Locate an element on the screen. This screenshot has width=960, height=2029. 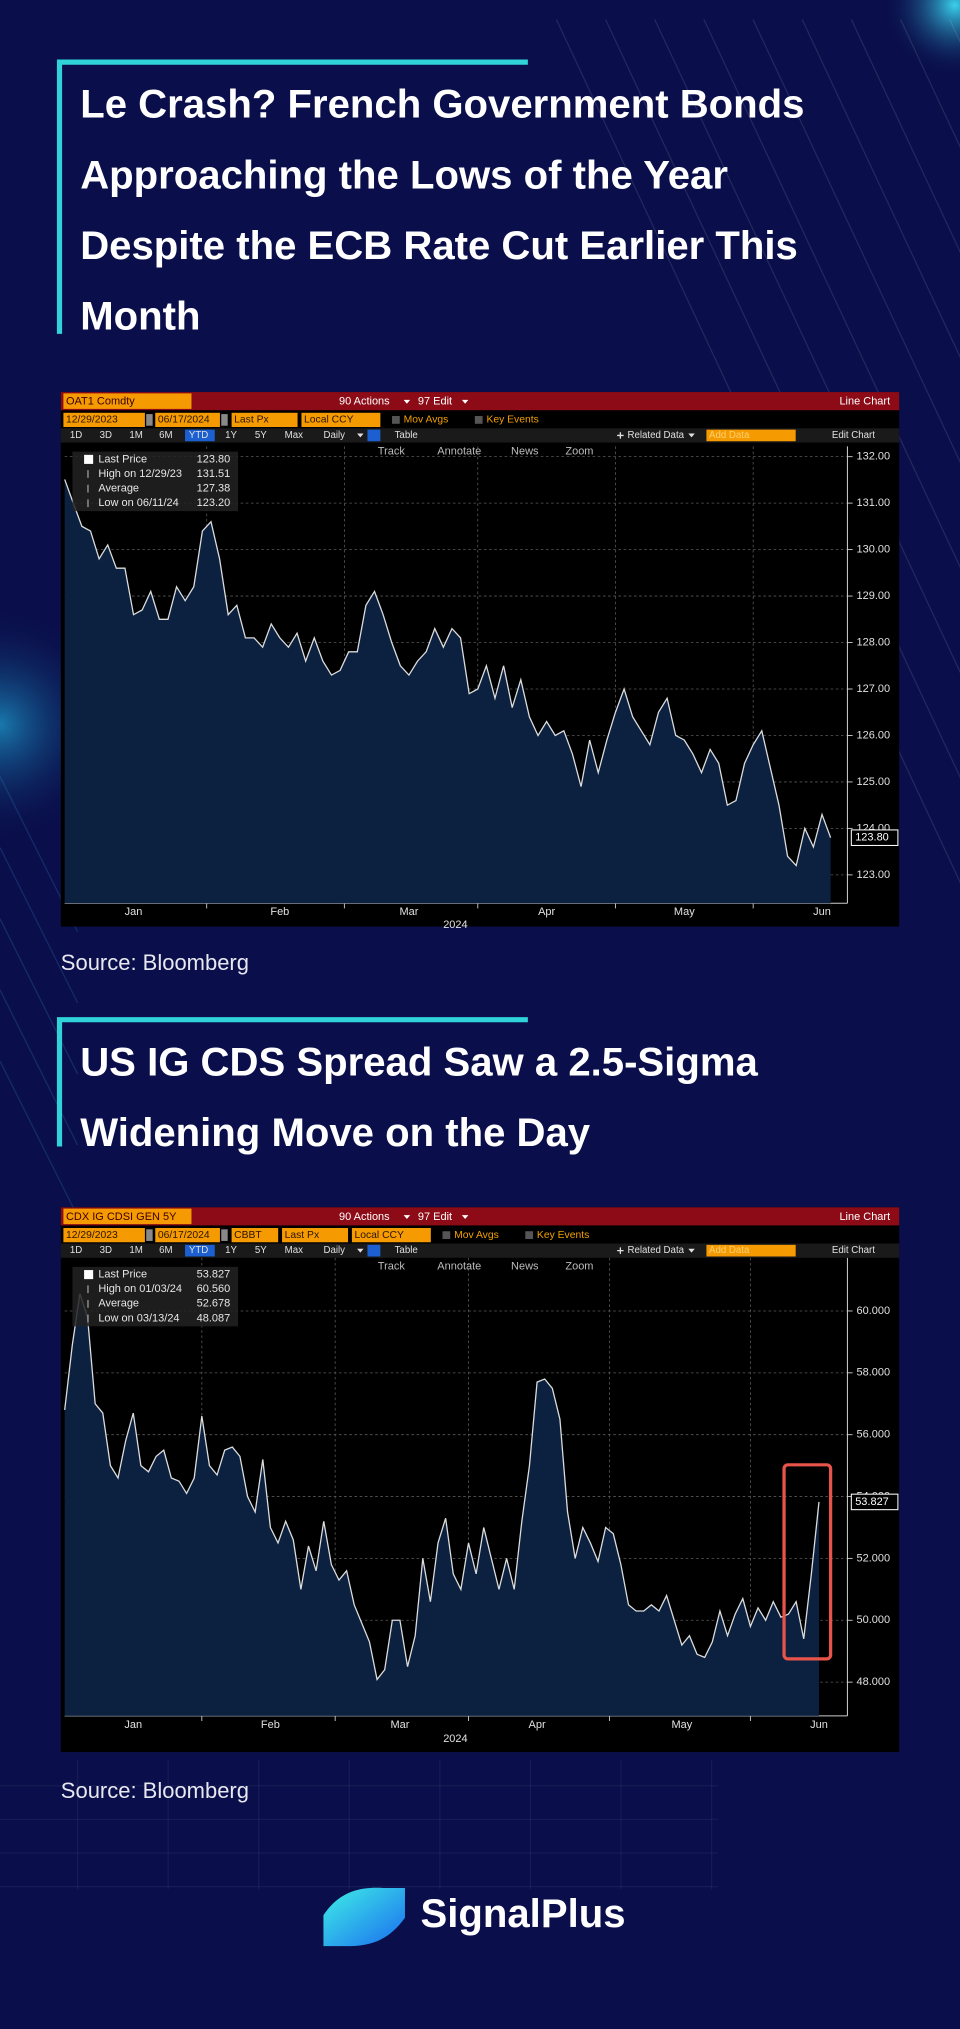
ticker: OAT1 Comdty is located at coordinates (100, 402).